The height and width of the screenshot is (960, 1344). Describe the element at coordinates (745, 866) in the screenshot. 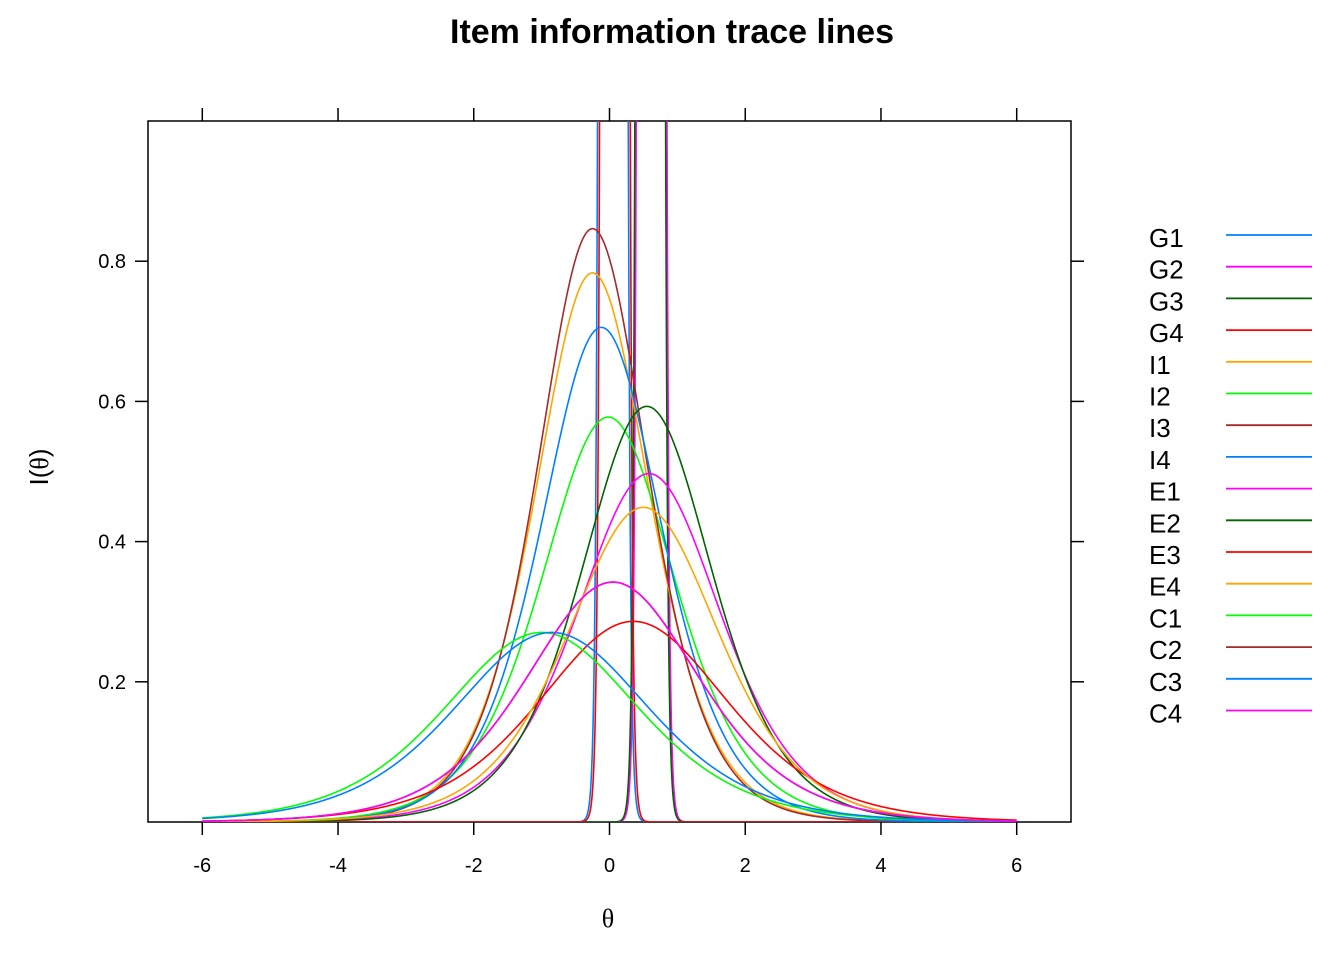

I see `x-tick-label: 2` at that location.